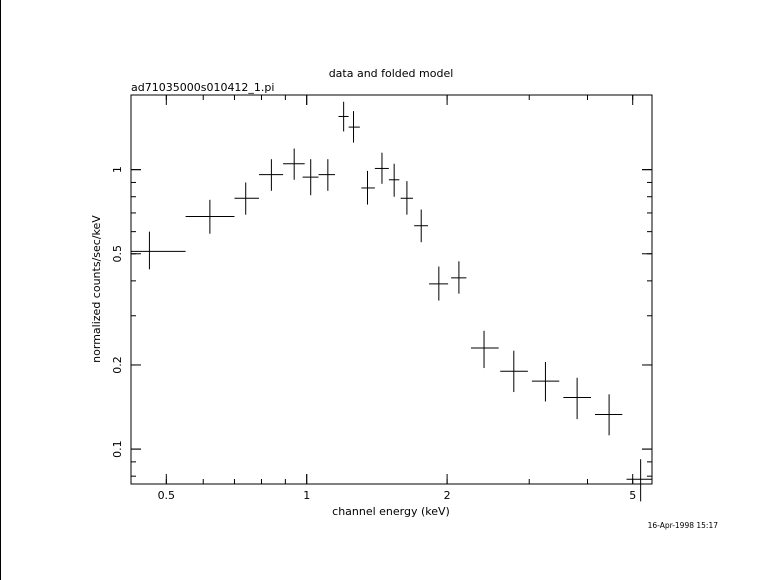  I want to click on x-tick-label: 1, so click(306, 495).